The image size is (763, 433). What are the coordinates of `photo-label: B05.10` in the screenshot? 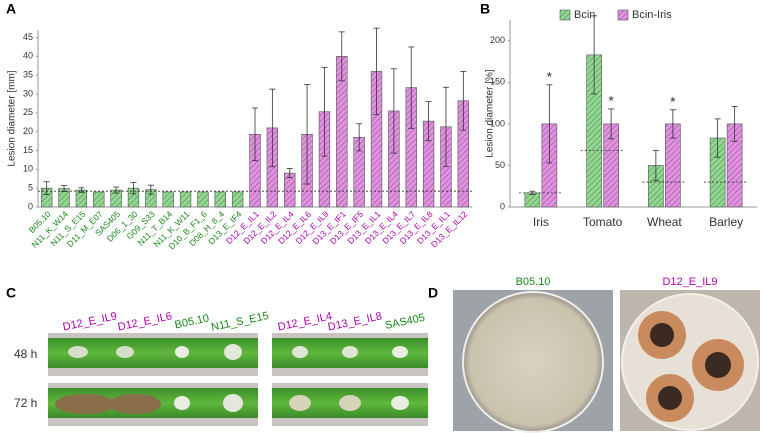 It's located at (192, 321).